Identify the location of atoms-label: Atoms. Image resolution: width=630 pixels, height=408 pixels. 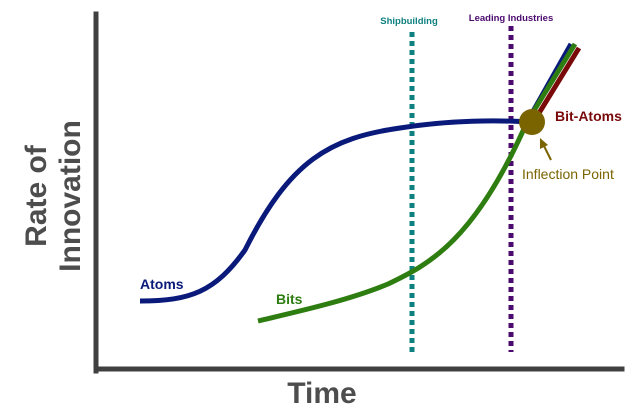
(162, 284).